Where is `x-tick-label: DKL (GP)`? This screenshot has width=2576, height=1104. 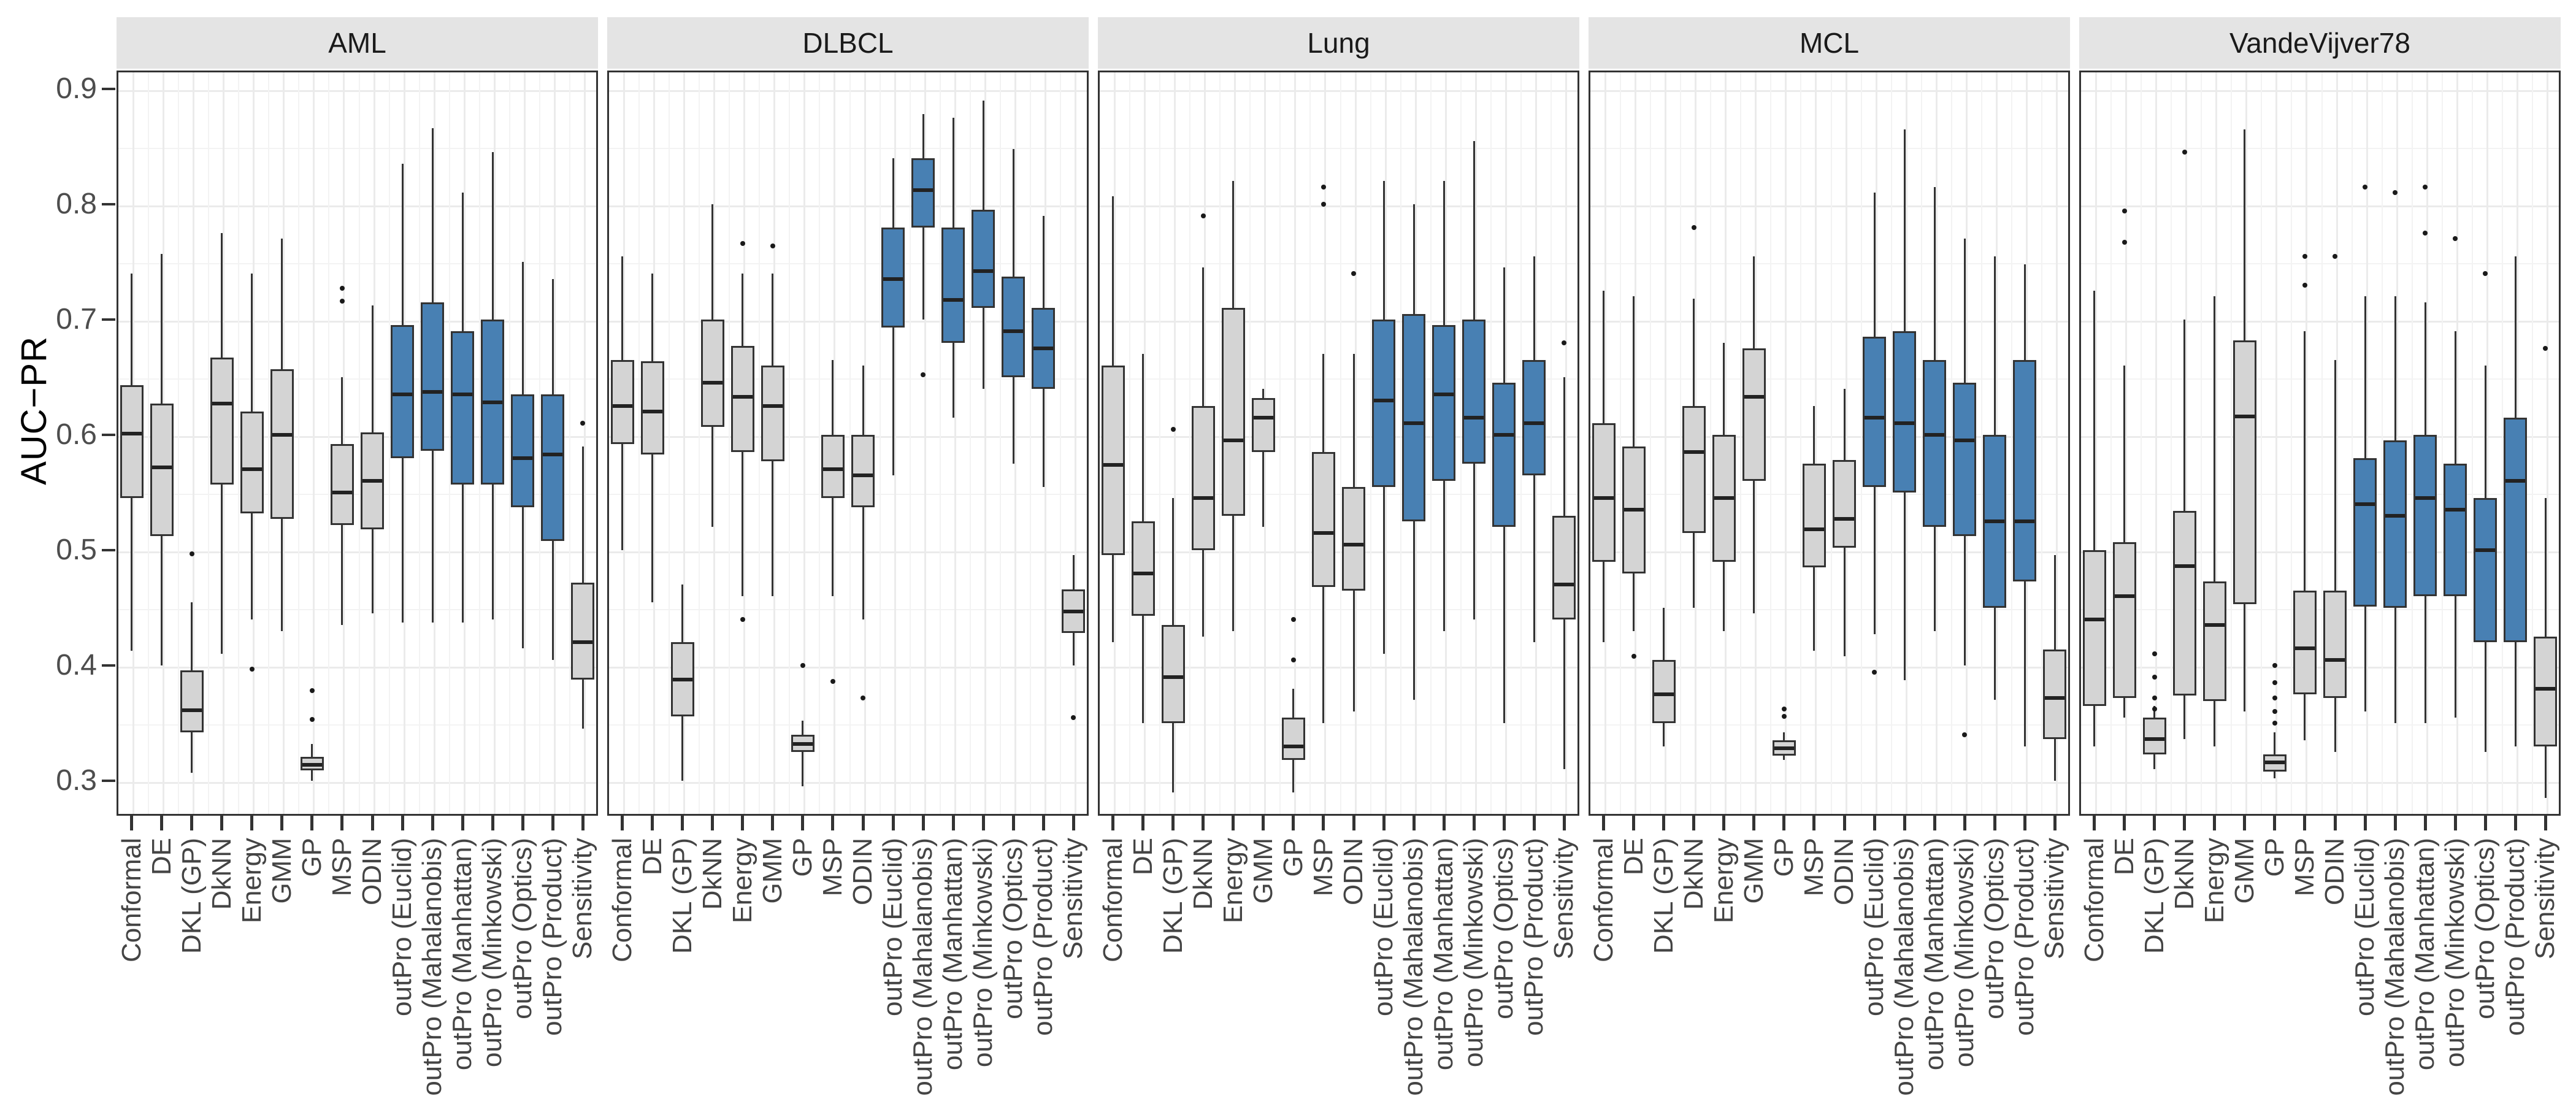
x-tick-label: DKL (GP) is located at coordinates (2154, 896).